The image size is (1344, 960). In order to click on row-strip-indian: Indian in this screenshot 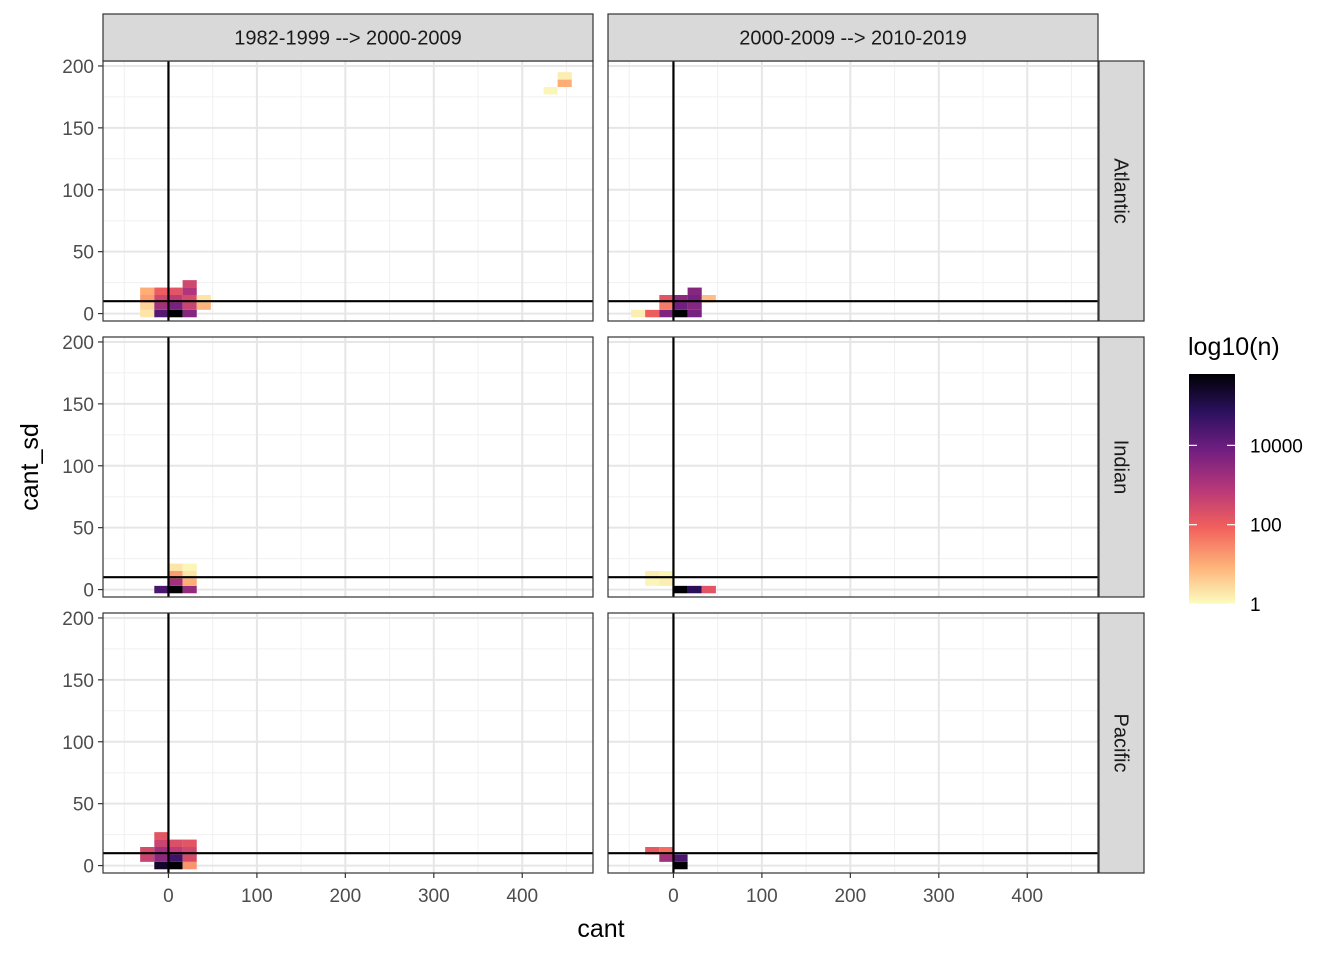, I will do `click(1121, 467)`.